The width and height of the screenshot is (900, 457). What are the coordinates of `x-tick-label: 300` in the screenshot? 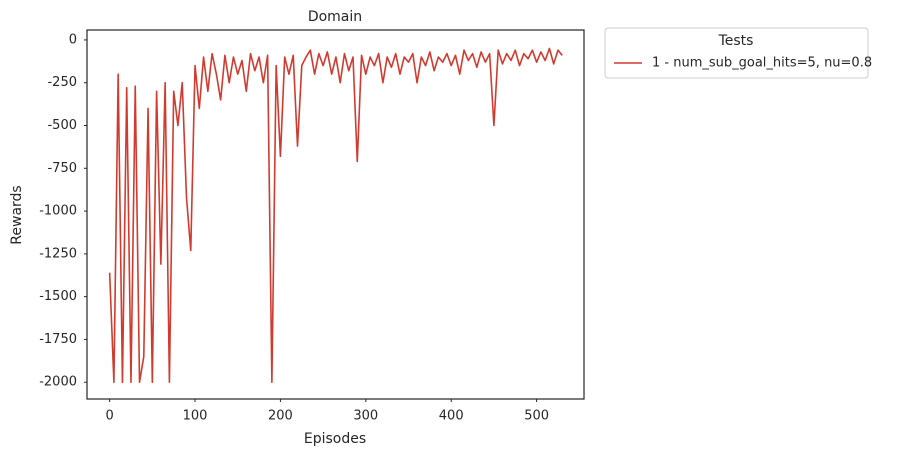 It's located at (365, 416).